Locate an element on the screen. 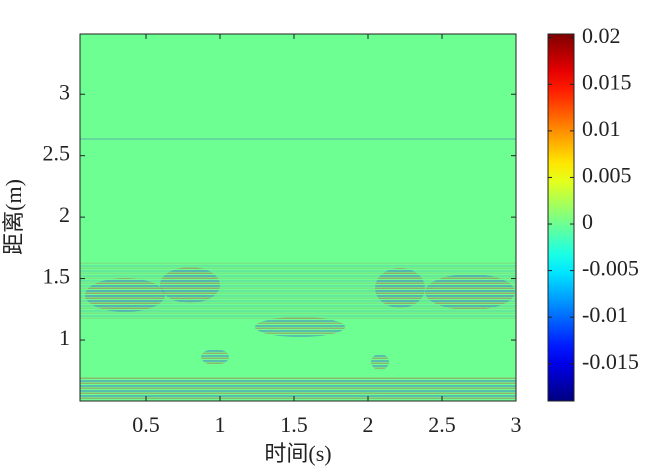  y-tick-label: 1.5 is located at coordinates (57, 276).